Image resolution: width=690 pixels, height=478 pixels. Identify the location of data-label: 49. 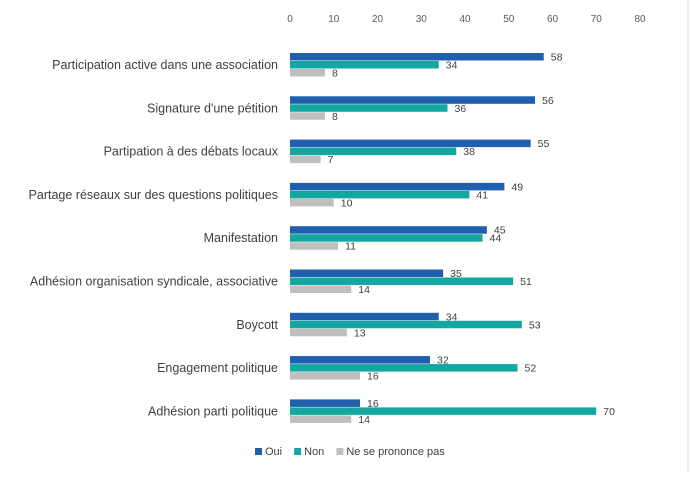
(517, 187).